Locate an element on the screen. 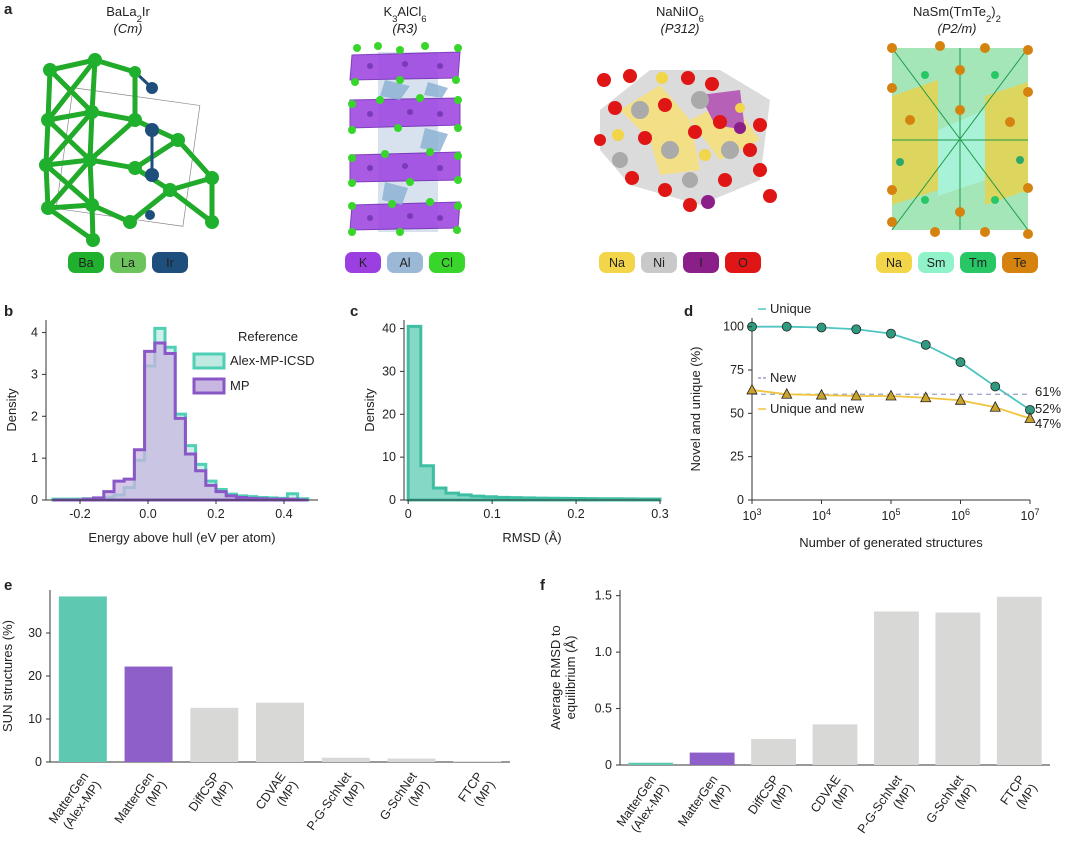  y-tick-label: 75 is located at coordinates (737, 370).